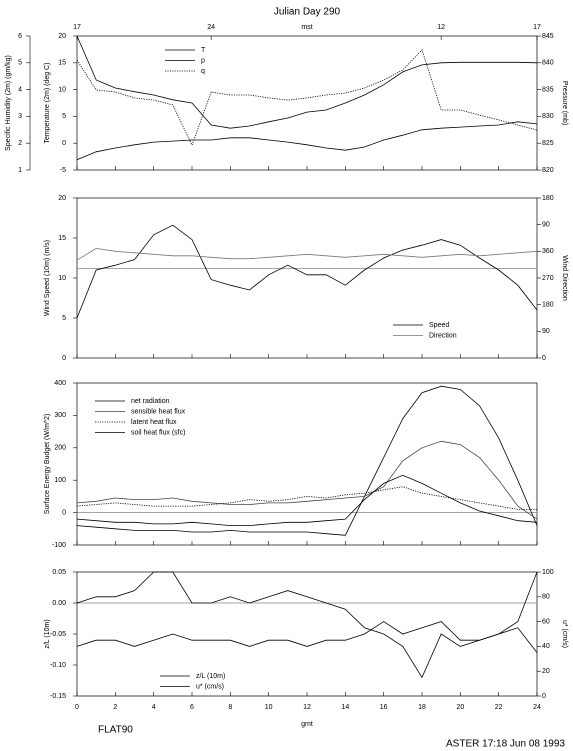  What do you see at coordinates (47, 633) in the screenshot?
I see `axis-title: z/L (10m)` at bounding box center [47, 633].